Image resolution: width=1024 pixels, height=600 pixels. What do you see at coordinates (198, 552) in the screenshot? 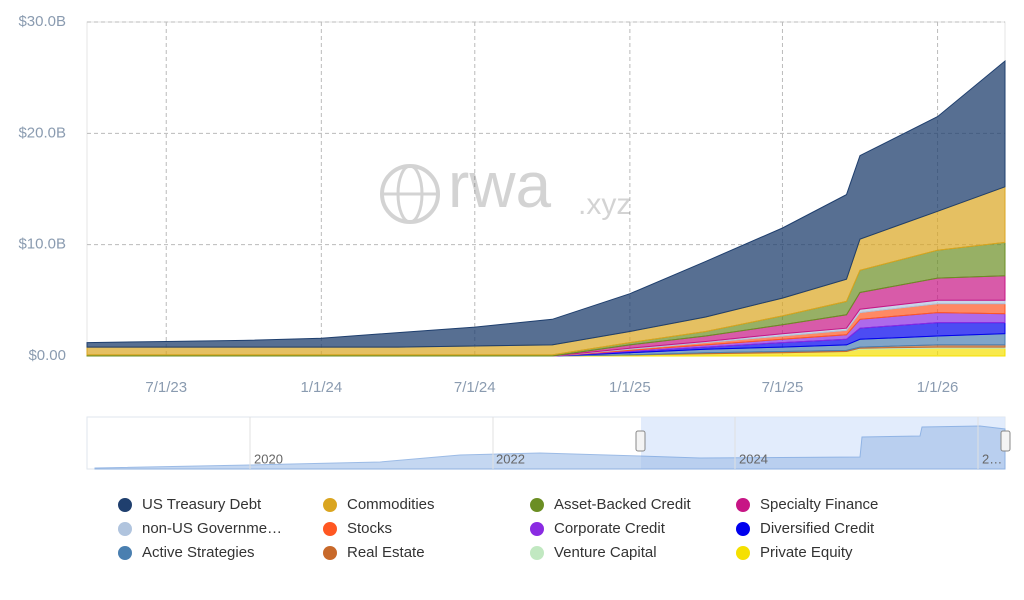
I see `legend-label: Active Strategies` at bounding box center [198, 552].